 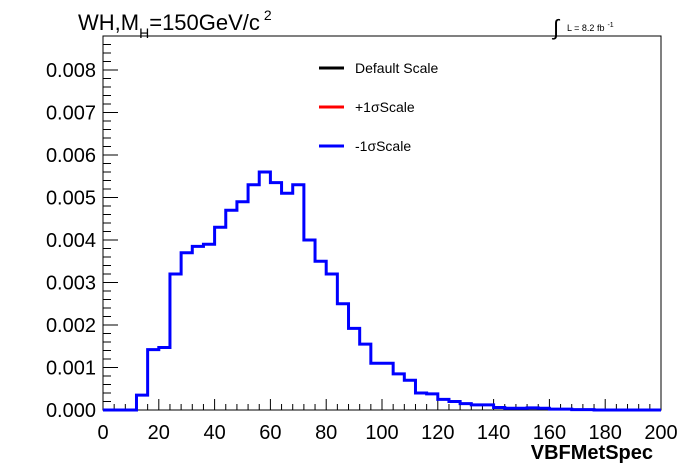 What do you see at coordinates (396, 68) in the screenshot?
I see `legend-entry-label: Default Scale` at bounding box center [396, 68].